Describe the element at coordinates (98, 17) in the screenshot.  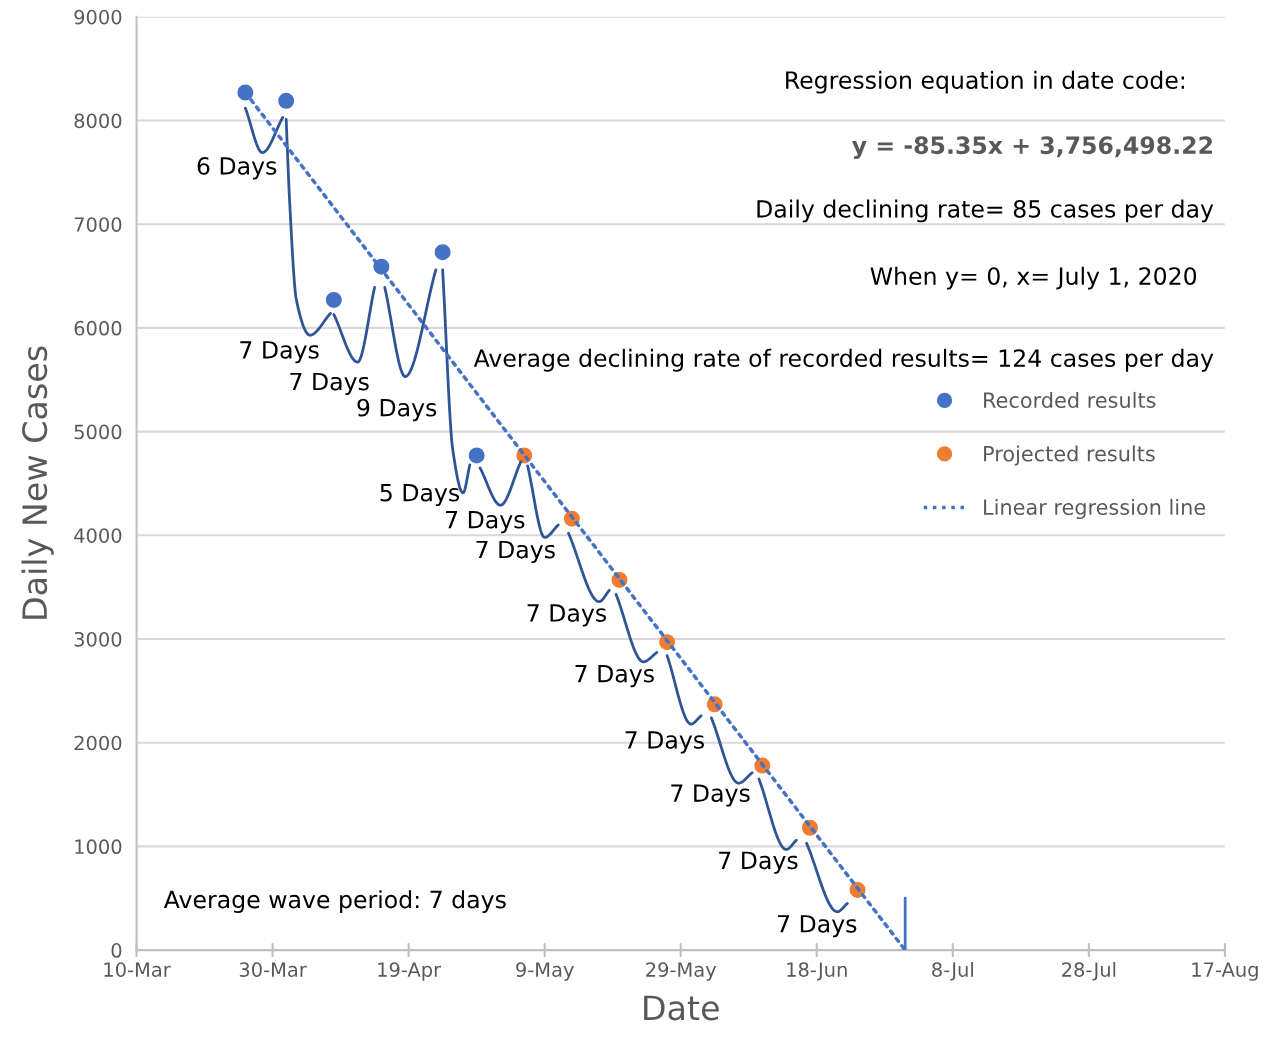
I see `y-tick-label: 9000` at that location.